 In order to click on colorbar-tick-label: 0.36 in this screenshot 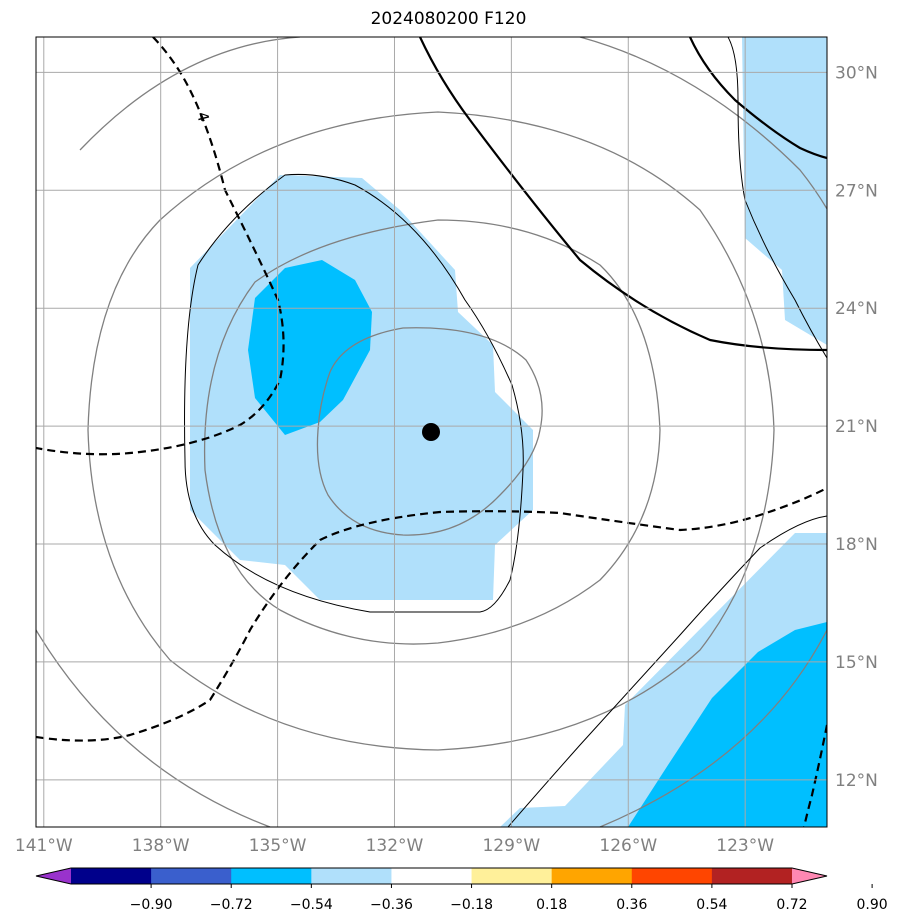, I will do `click(631, 905)`.